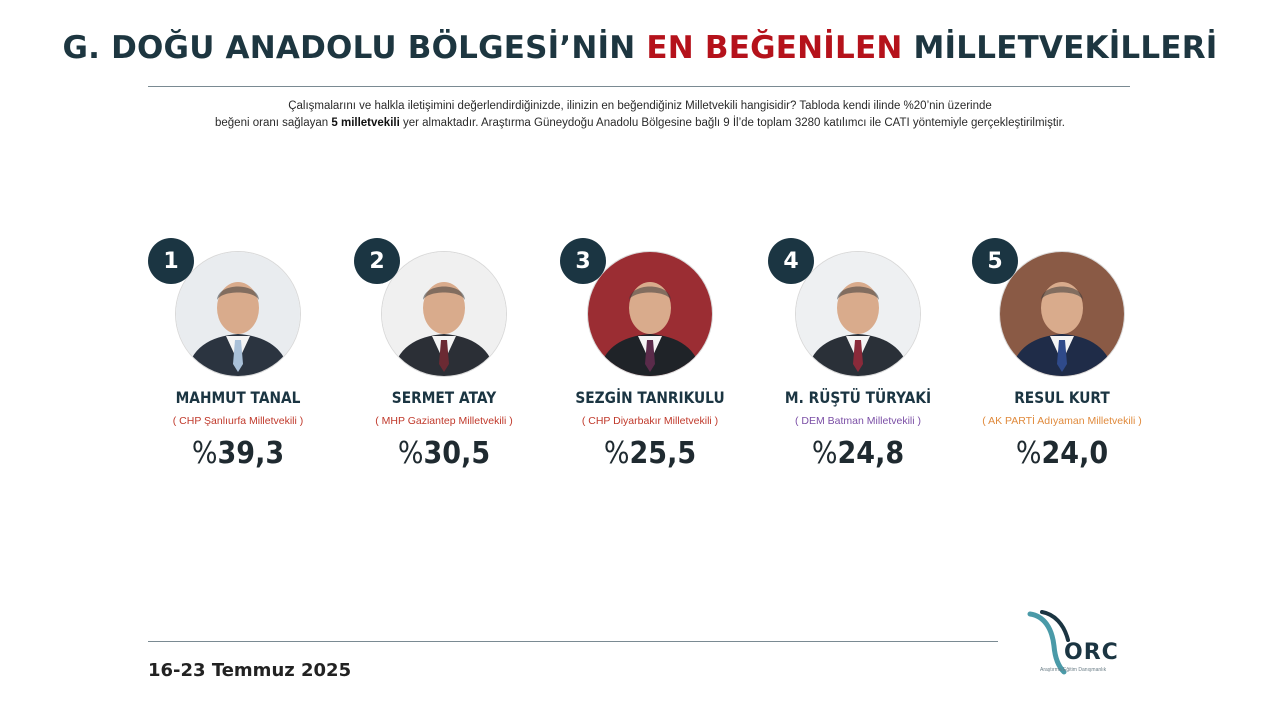 The width and height of the screenshot is (1280, 720). Describe the element at coordinates (650, 421) in the screenshot. I see `mp-party: ( CHP Diyarbakır Milletvekili )` at that location.